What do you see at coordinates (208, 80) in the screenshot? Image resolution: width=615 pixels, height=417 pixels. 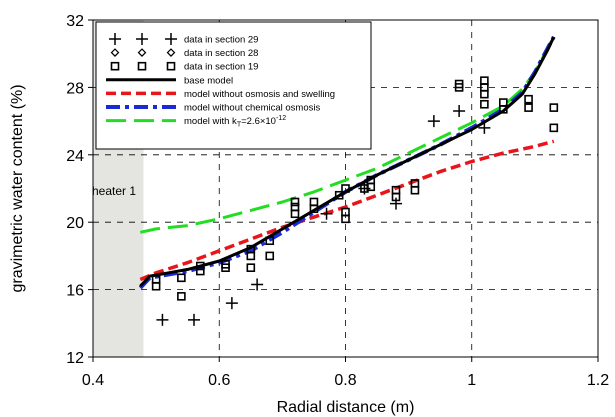 I see `legend-label: base model` at bounding box center [208, 80].